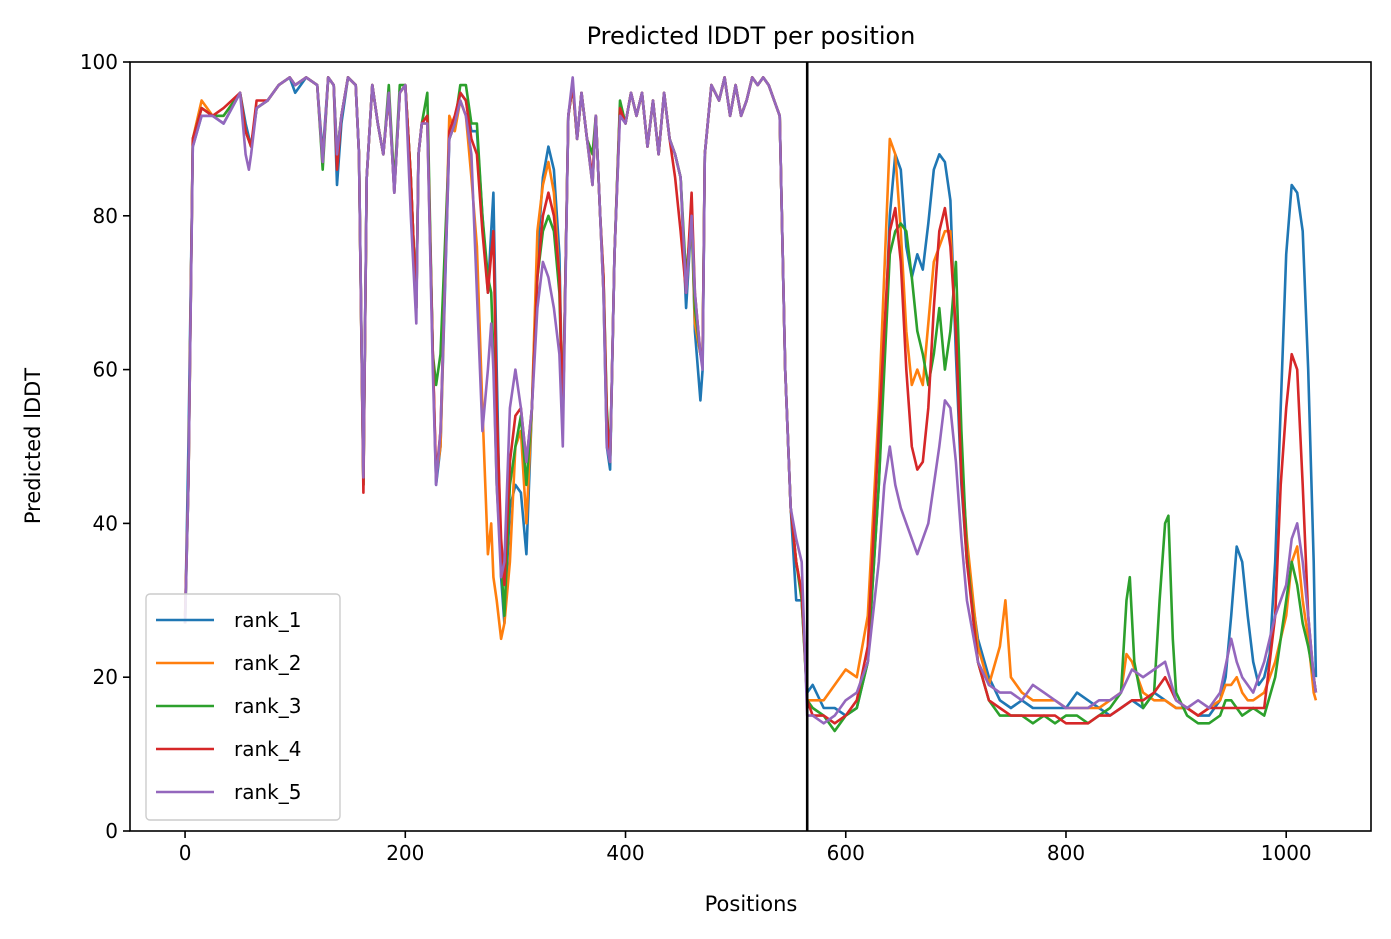 This screenshot has width=1391, height=939. Describe the element at coordinates (267, 663) in the screenshot. I see `legend-label-rank_2: rank_2` at that location.